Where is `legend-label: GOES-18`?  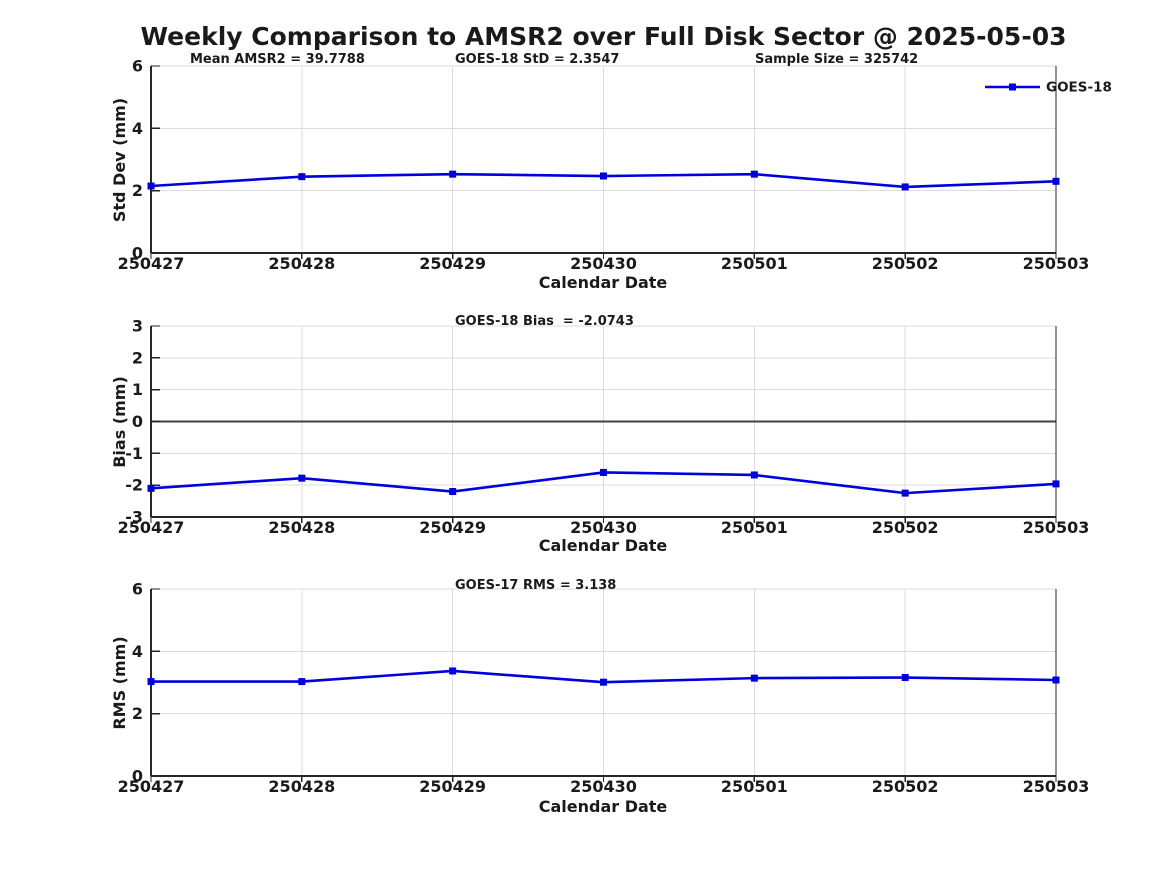 legend-label: GOES-18 is located at coordinates (1079, 88).